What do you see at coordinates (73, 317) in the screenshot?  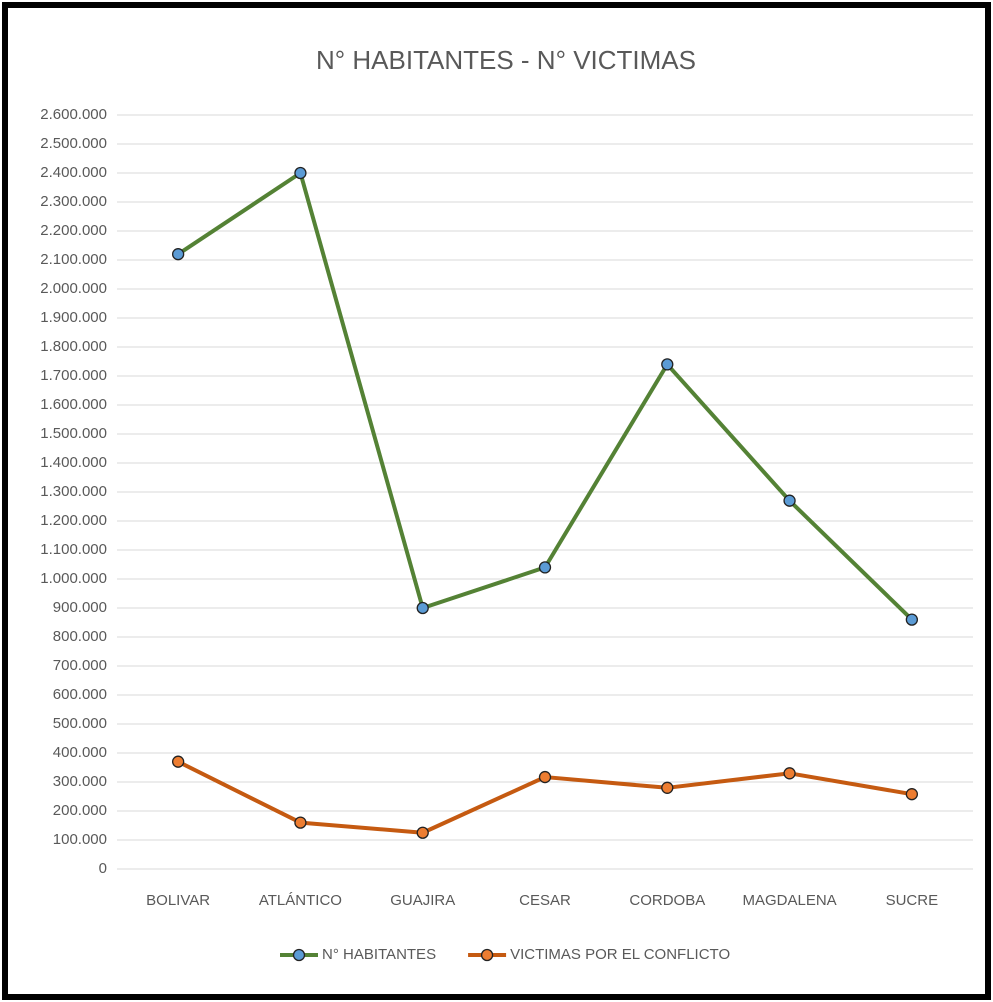 I see `y-tick-label: 1.900.000` at bounding box center [73, 317].